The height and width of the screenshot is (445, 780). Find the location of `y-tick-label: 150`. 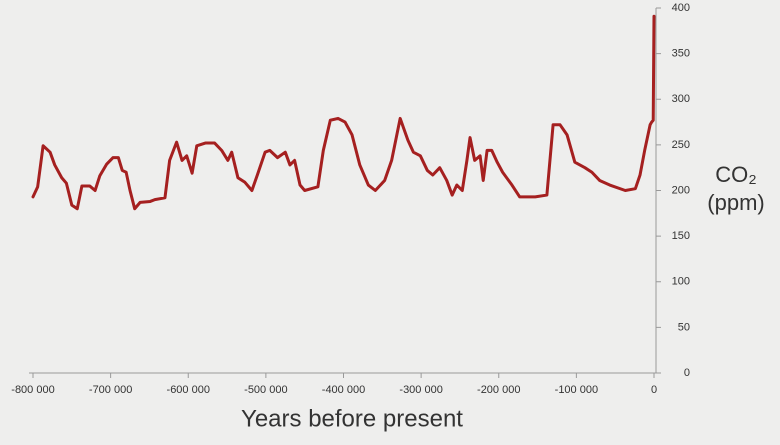

y-tick-label: 150 is located at coordinates (681, 236).